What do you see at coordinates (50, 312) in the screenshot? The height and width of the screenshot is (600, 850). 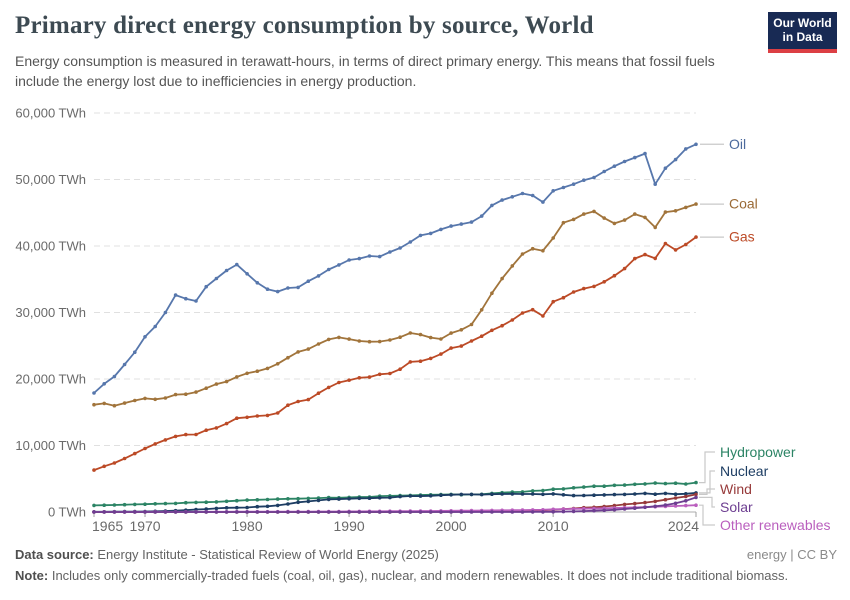 I see `y-axis-label-30000: 30,000 TWh` at bounding box center [50, 312].